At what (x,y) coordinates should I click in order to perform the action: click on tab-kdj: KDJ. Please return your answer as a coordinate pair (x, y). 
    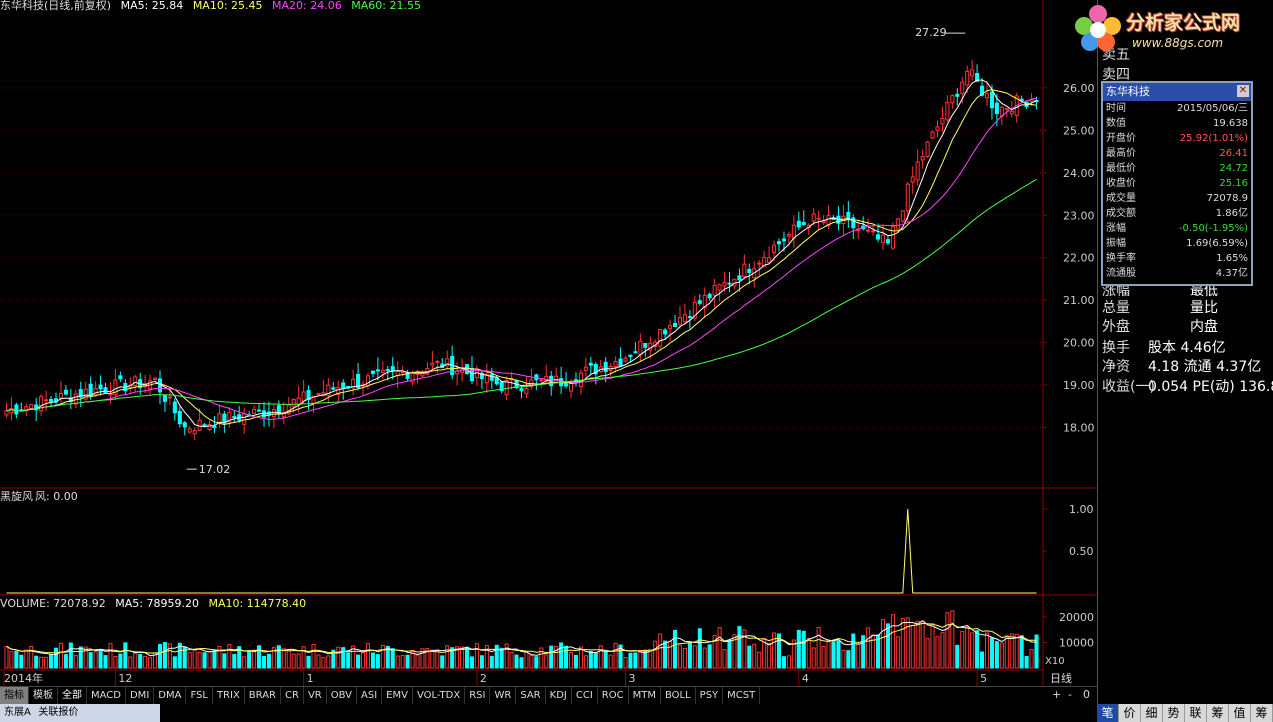
    Looking at the image, I should click on (559, 695).